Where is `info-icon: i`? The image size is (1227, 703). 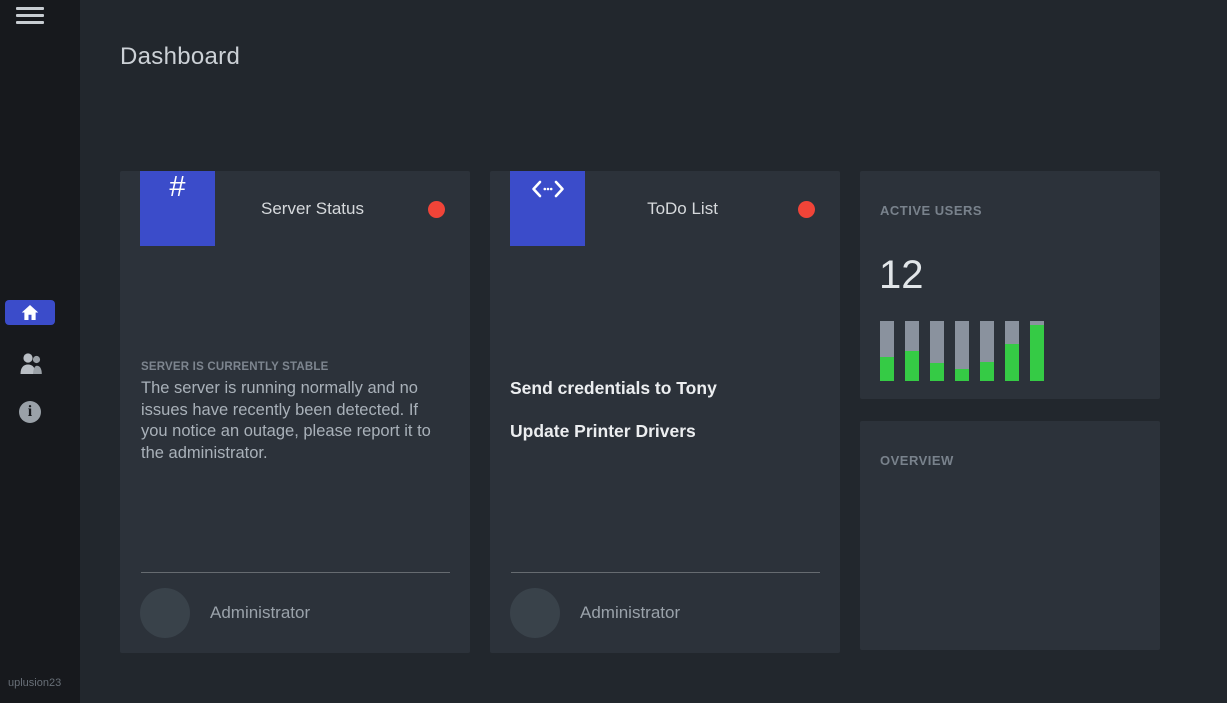
info-icon: i is located at coordinates (30, 411).